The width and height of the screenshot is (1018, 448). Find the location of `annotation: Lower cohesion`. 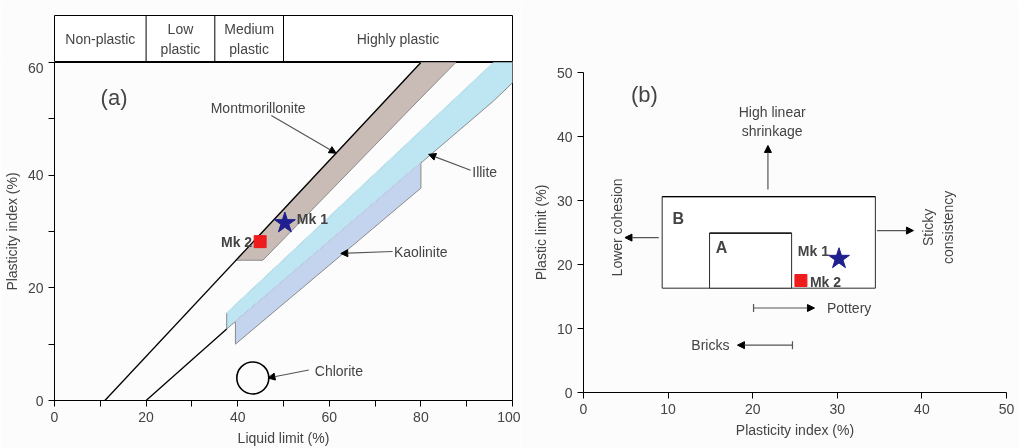

annotation: Lower cohesion is located at coordinates (617, 227).